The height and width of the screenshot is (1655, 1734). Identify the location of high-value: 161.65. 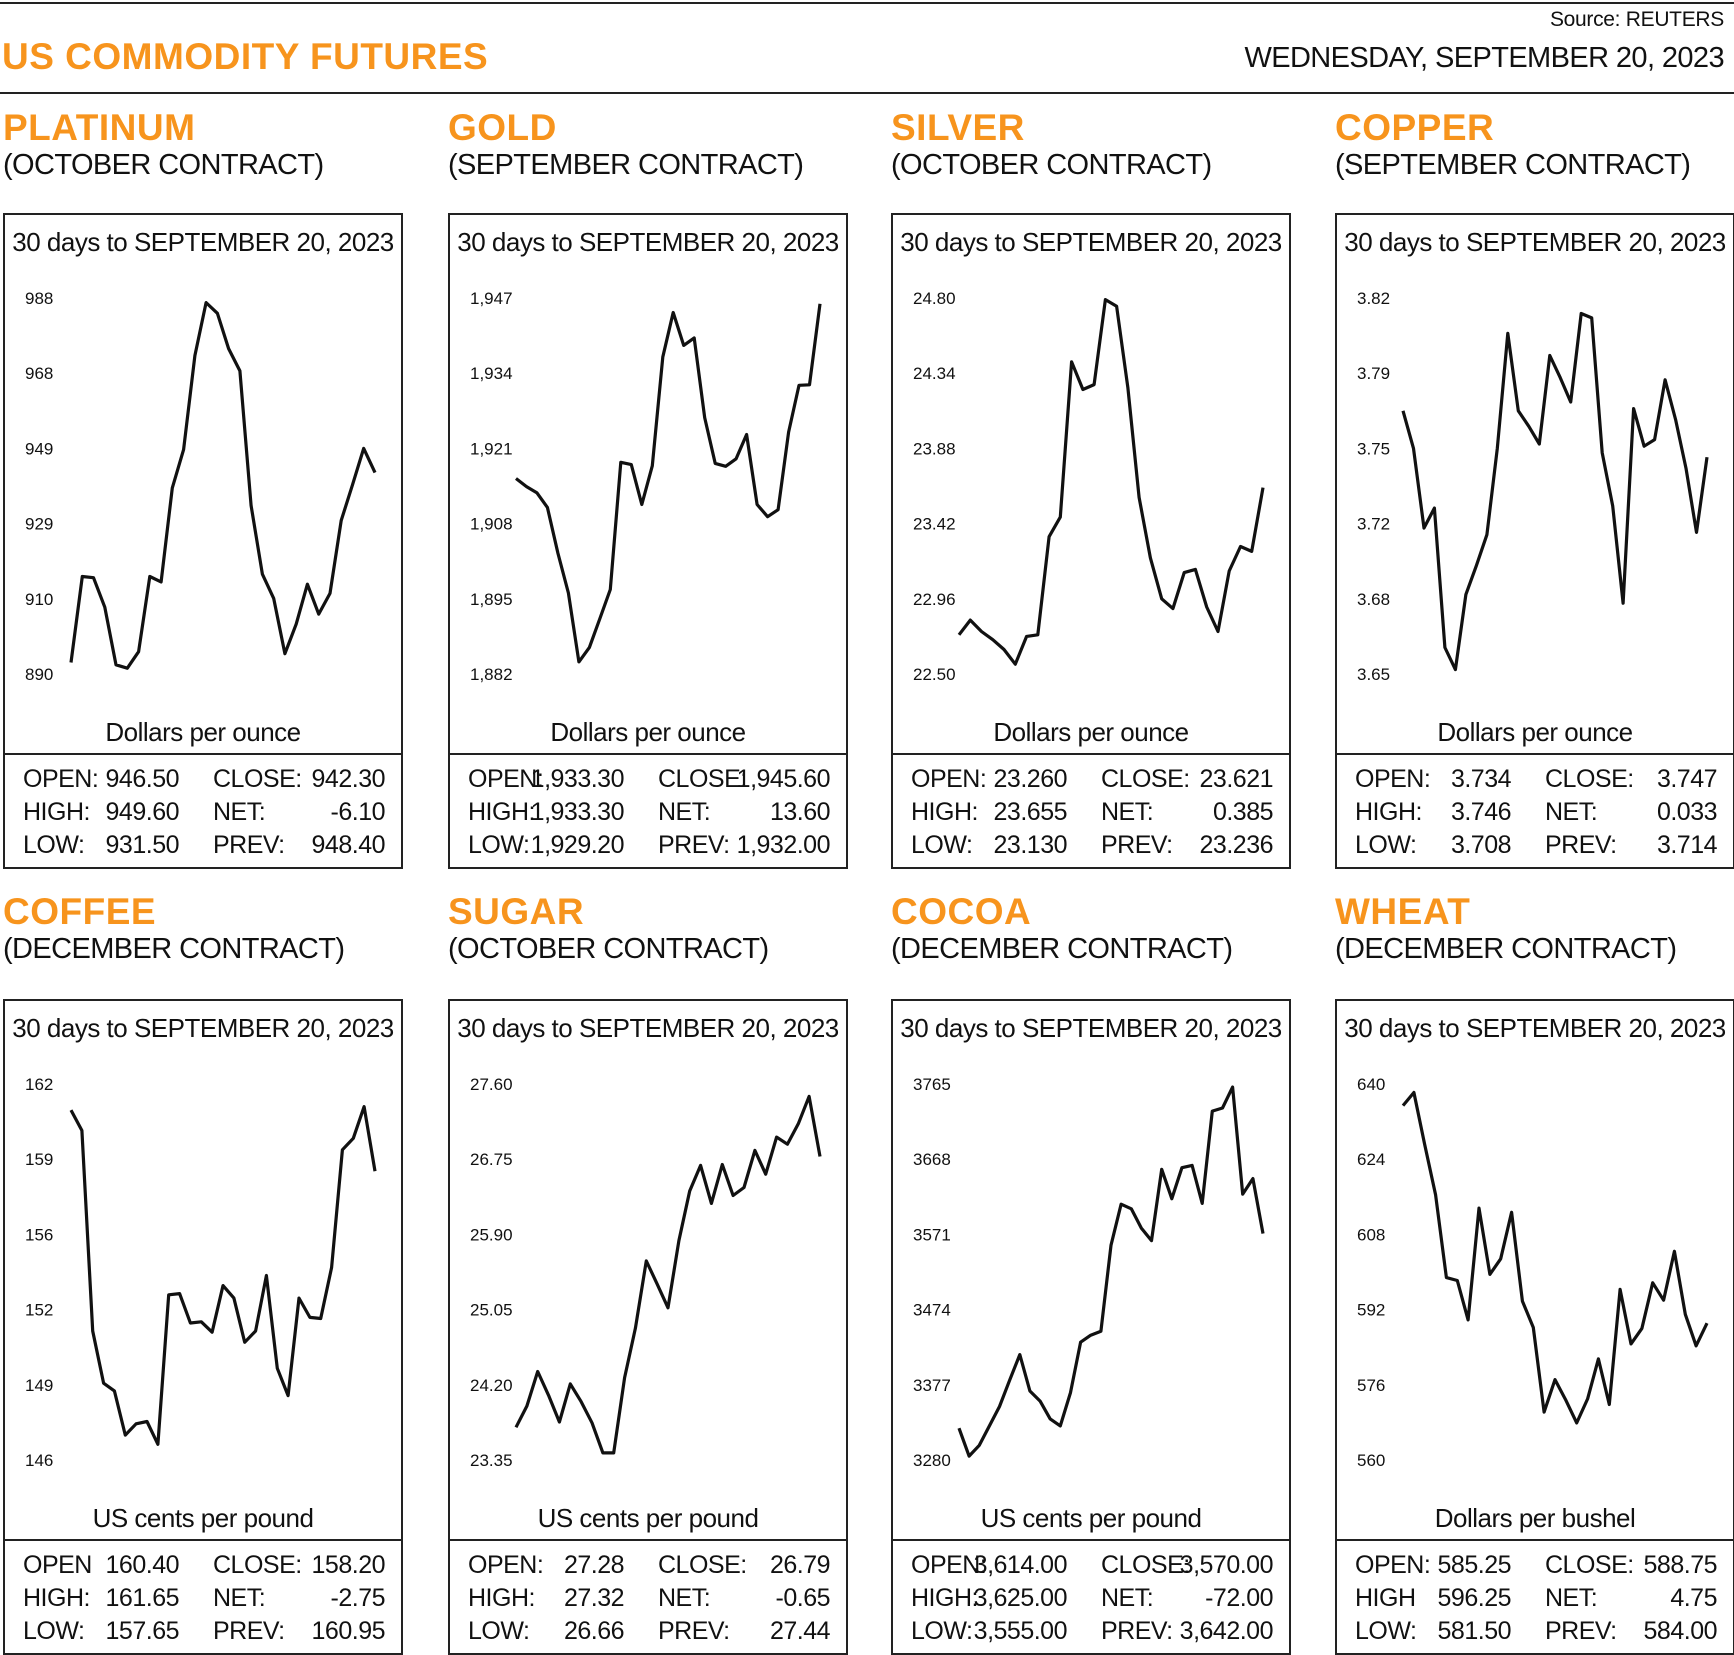
(142, 1598).